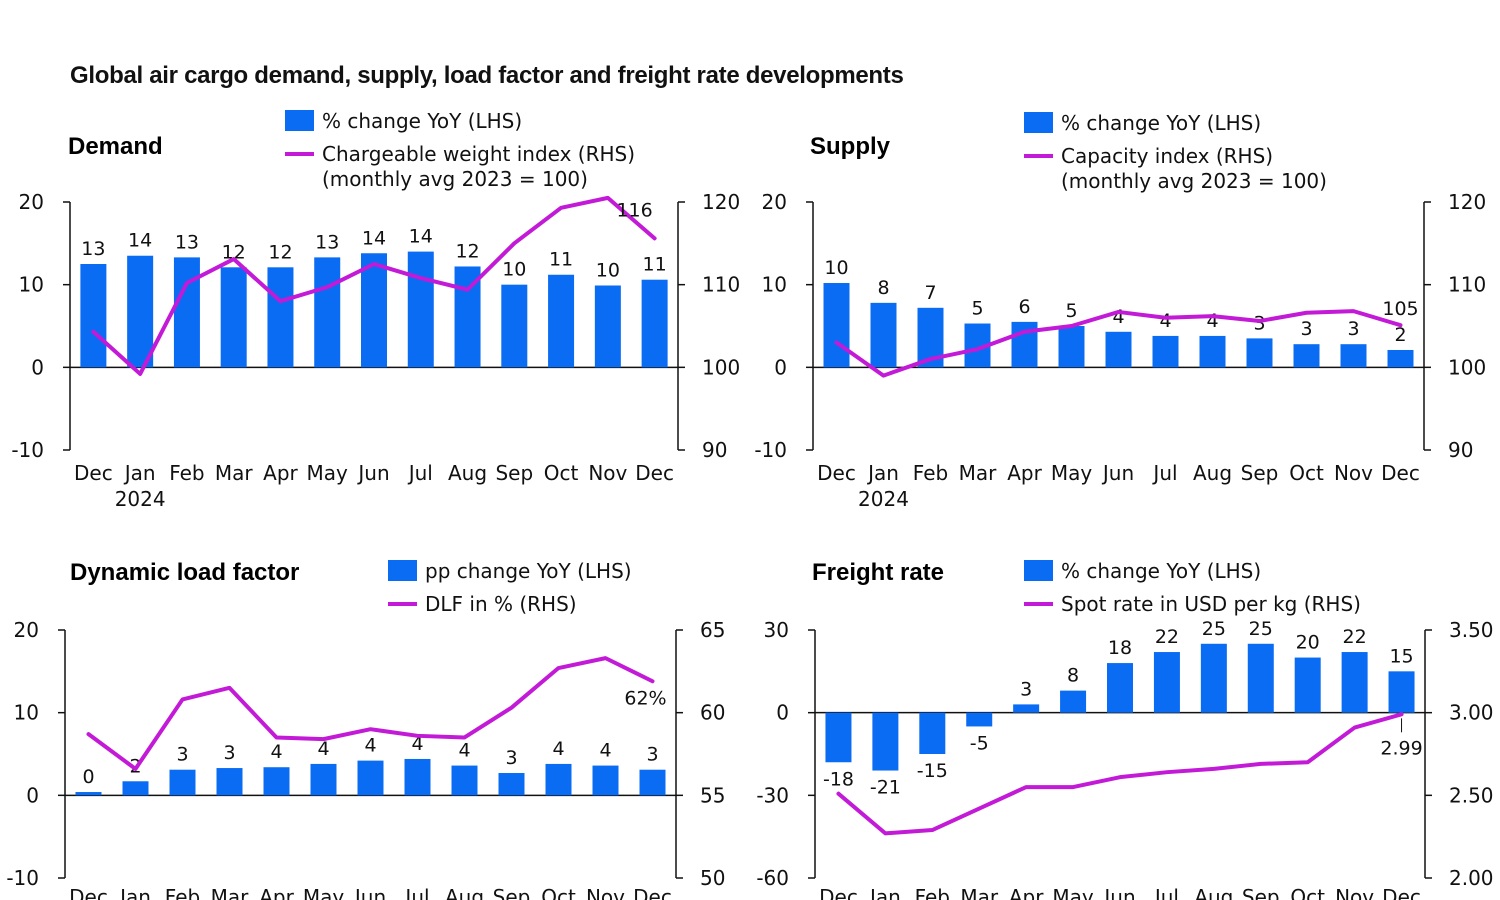 Image resolution: width=1500 pixels, height=900 pixels. What do you see at coordinates (1260, 473) in the screenshot?
I see `x-tick-label: Sep` at bounding box center [1260, 473].